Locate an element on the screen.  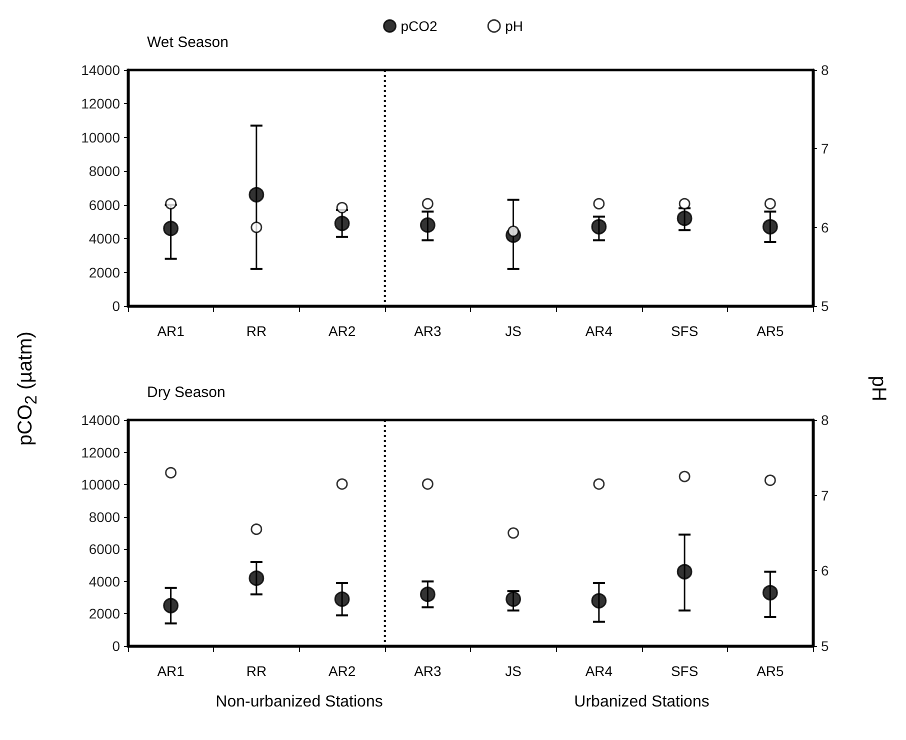
legend-label: pH is located at coordinates (514, 26).